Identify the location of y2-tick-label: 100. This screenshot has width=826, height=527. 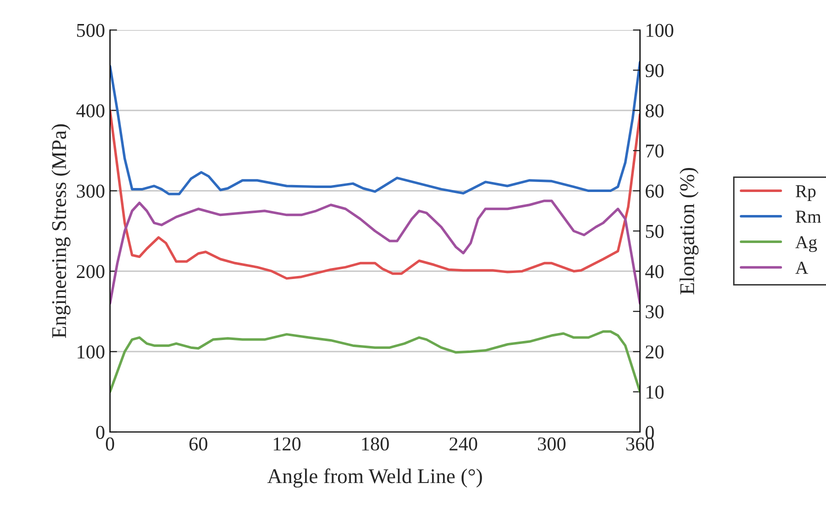
(660, 30).